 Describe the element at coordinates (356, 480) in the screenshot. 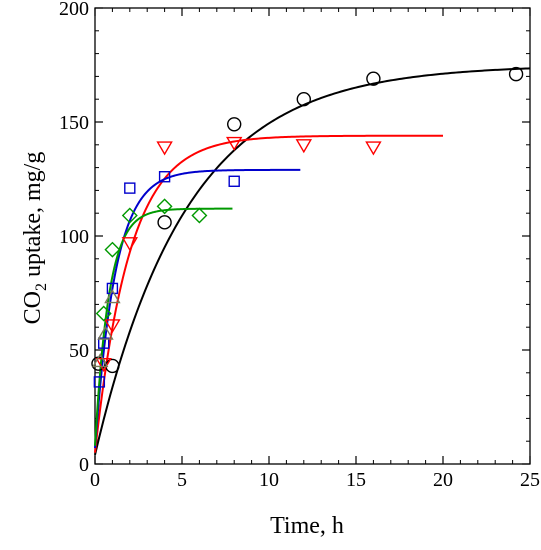

I see `x-tick-label: 15` at that location.